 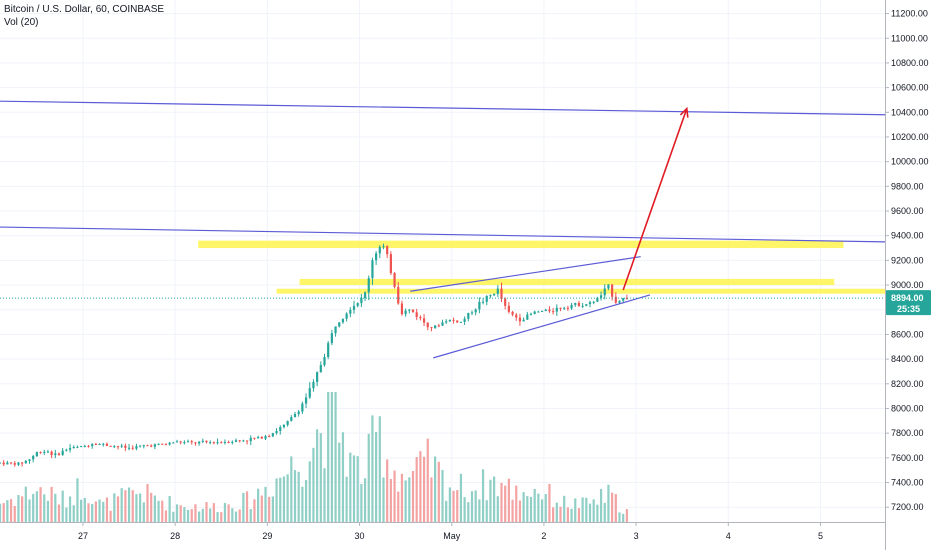 I want to click on time-axis-bg, so click(x=442, y=536).